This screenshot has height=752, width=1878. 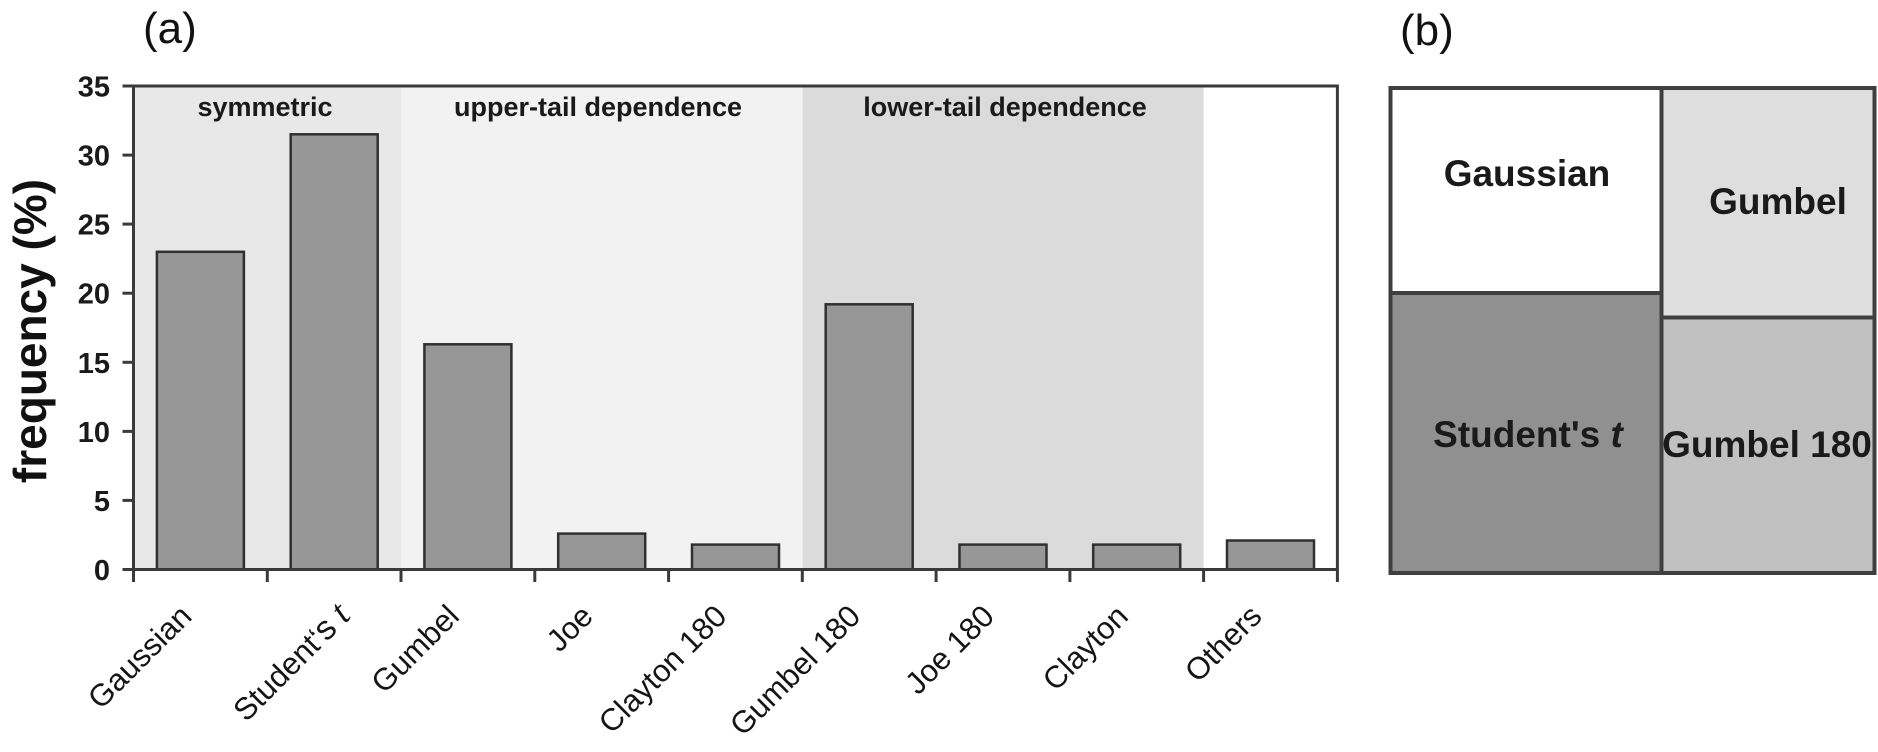 I want to click on svg-text: 15, so click(x=94, y=364).